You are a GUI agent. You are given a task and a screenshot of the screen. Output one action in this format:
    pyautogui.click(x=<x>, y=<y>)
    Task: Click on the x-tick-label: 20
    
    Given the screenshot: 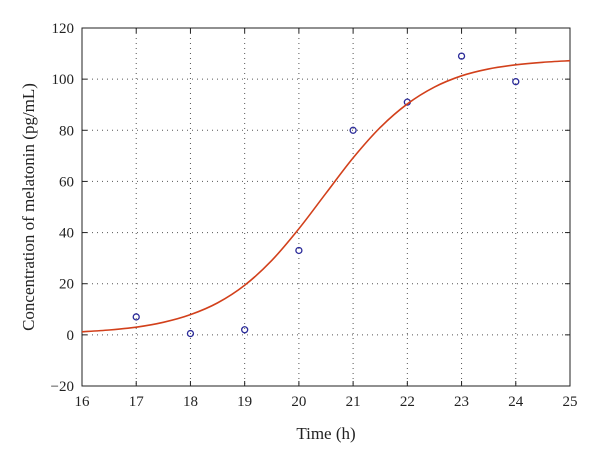 What is the action you would take?
    pyautogui.click(x=298, y=402)
    